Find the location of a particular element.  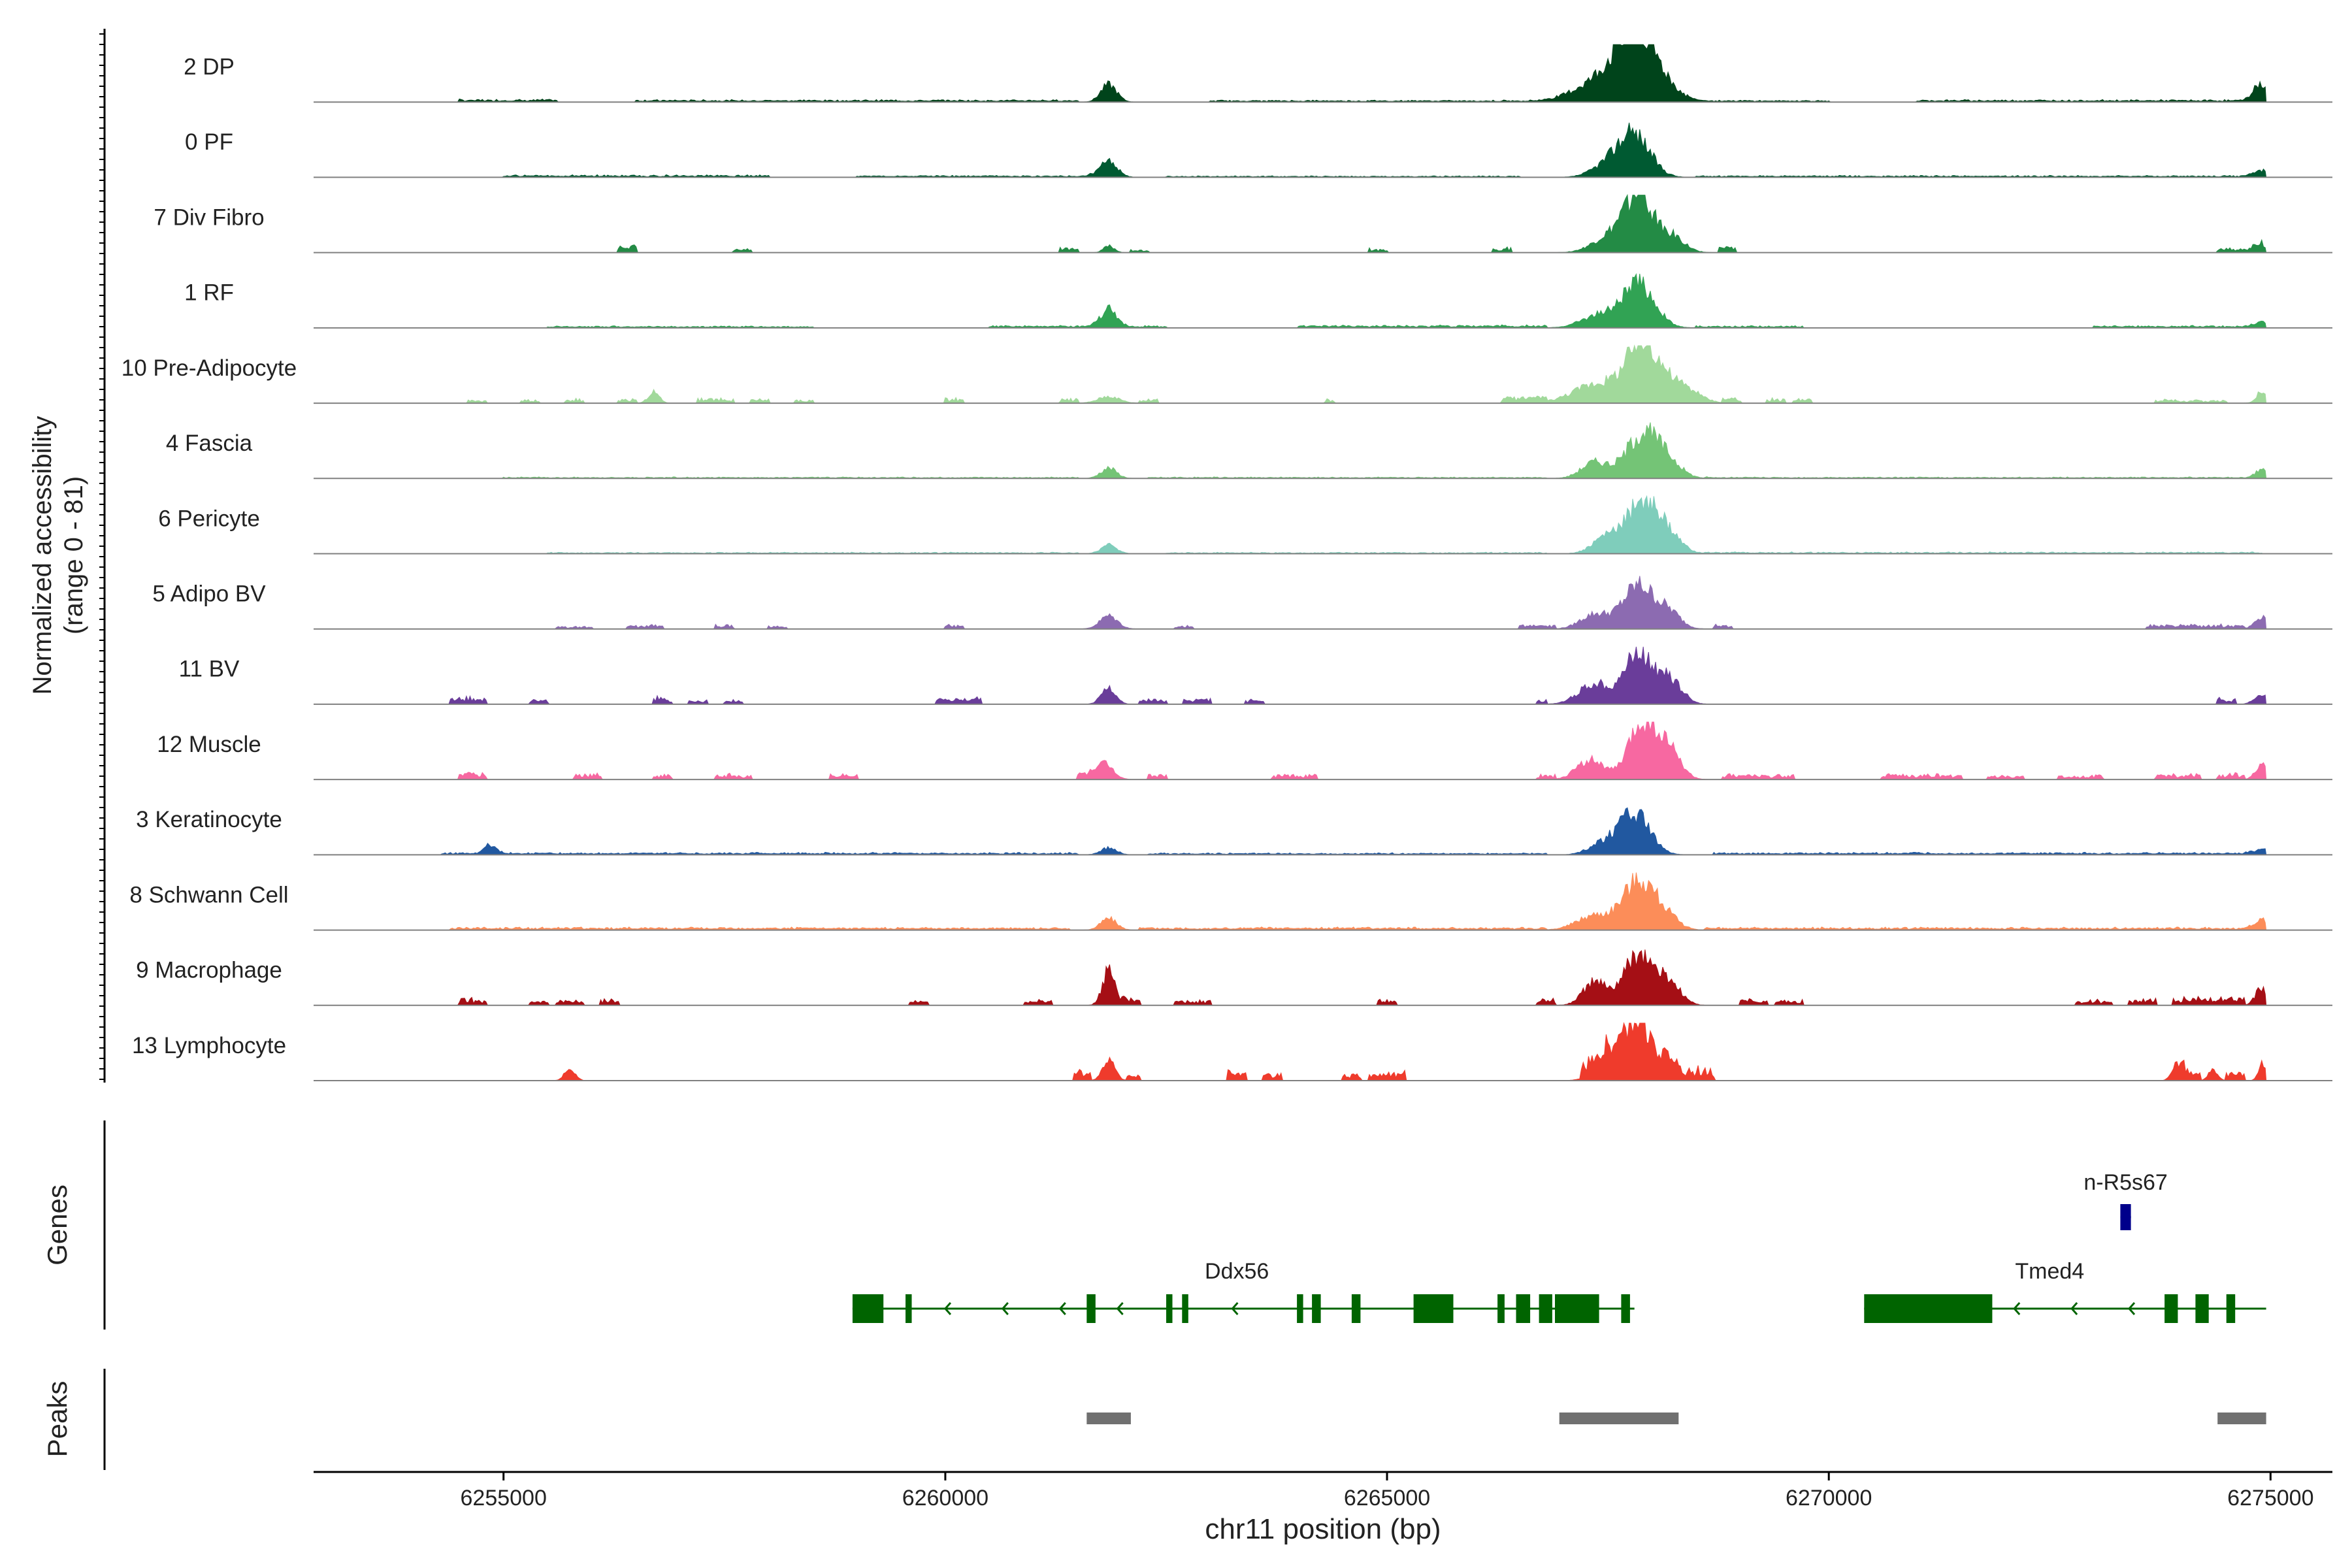

track-label: 5 Adipo BV is located at coordinates (209, 594).